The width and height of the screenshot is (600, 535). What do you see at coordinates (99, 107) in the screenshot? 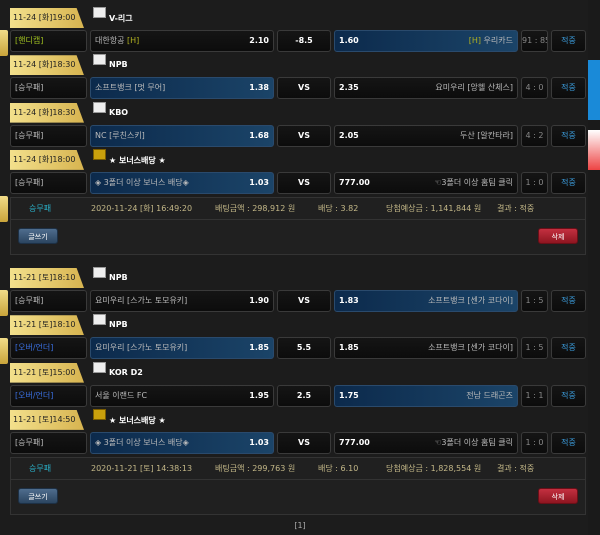
I see `kbo-flag-icon` at bounding box center [99, 107].